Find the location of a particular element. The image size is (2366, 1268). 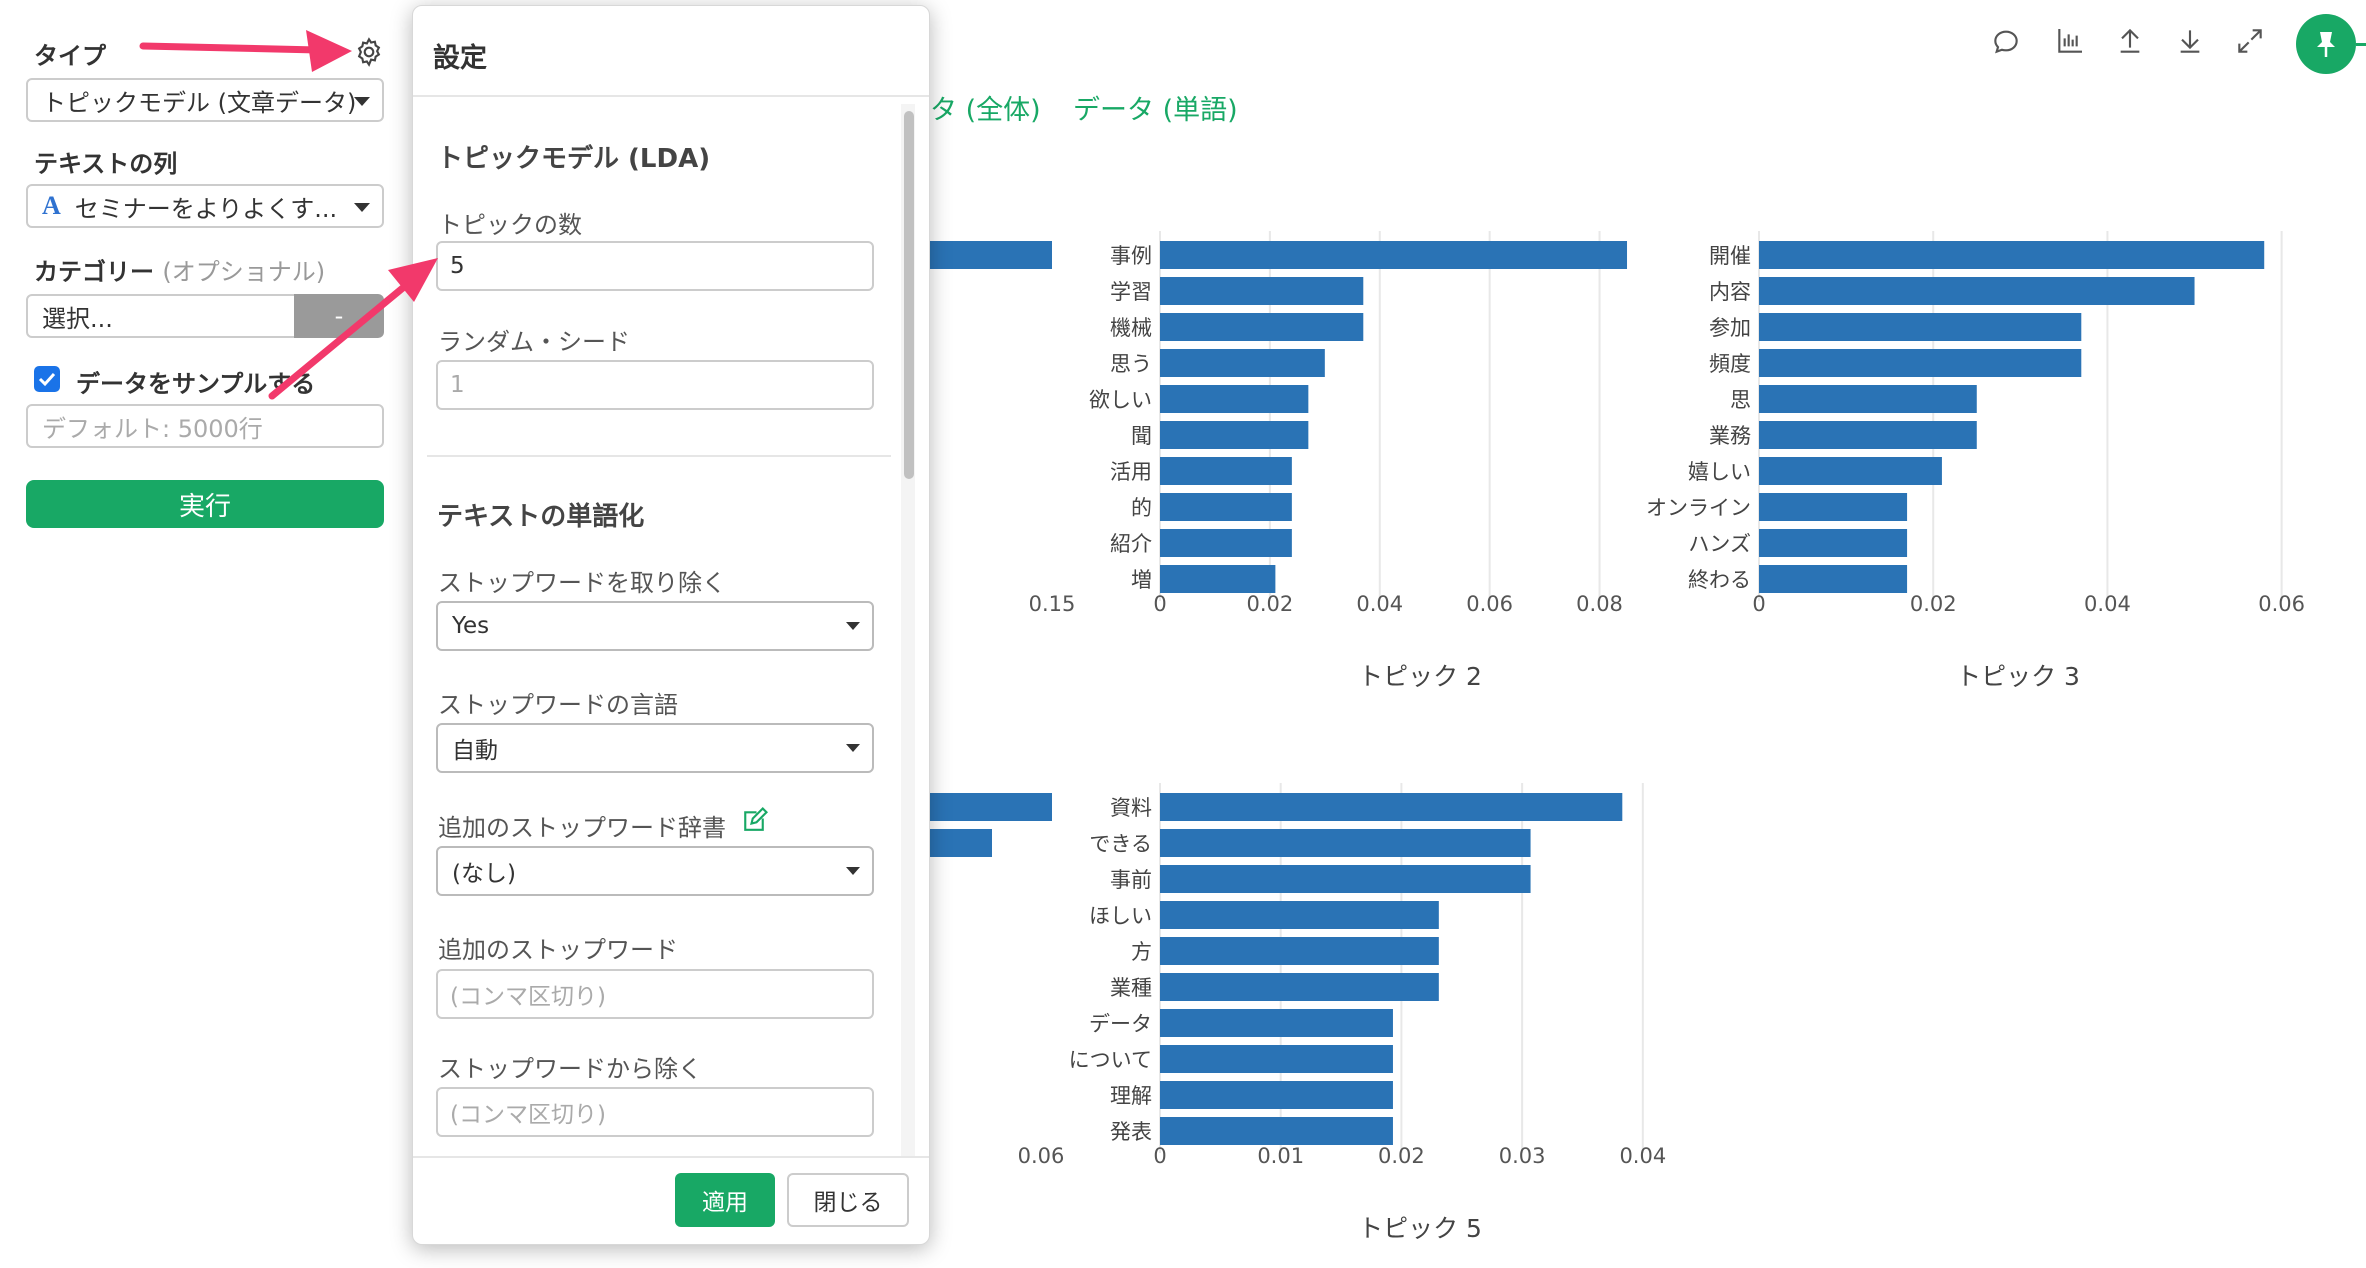

category-label: 機械 is located at coordinates (1131, 328).